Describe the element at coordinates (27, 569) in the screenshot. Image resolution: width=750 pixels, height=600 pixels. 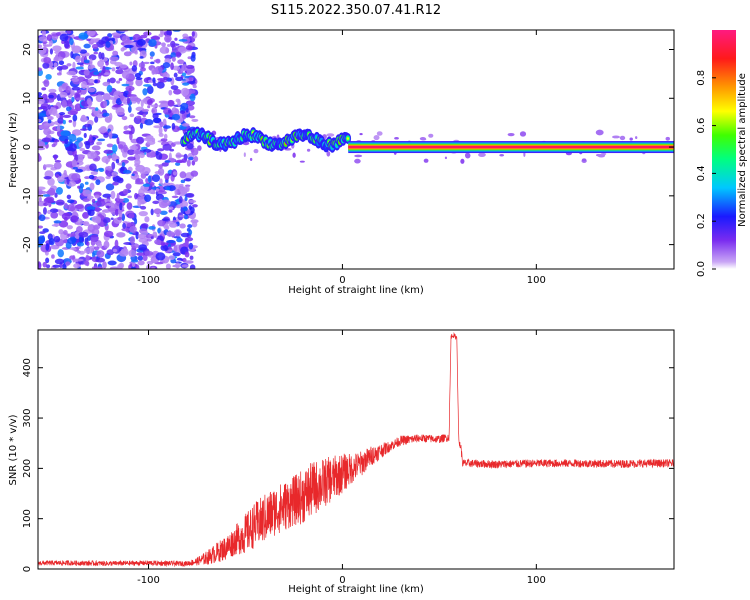
I see `snr-ytick-label: 0` at that location.